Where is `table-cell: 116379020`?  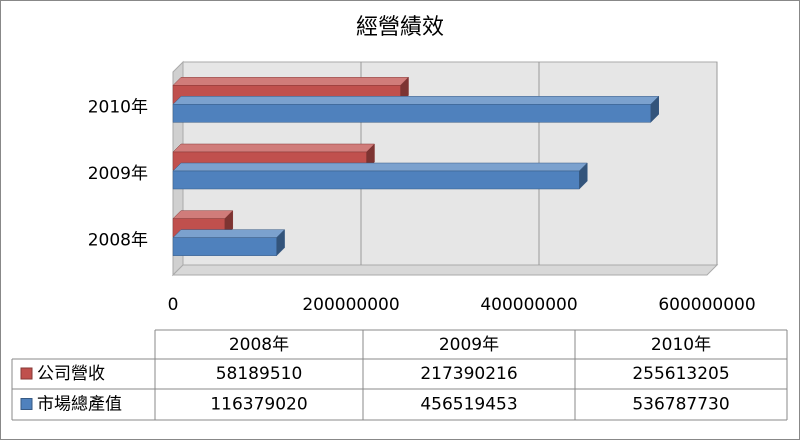
table-cell: 116379020 is located at coordinates (258, 405).